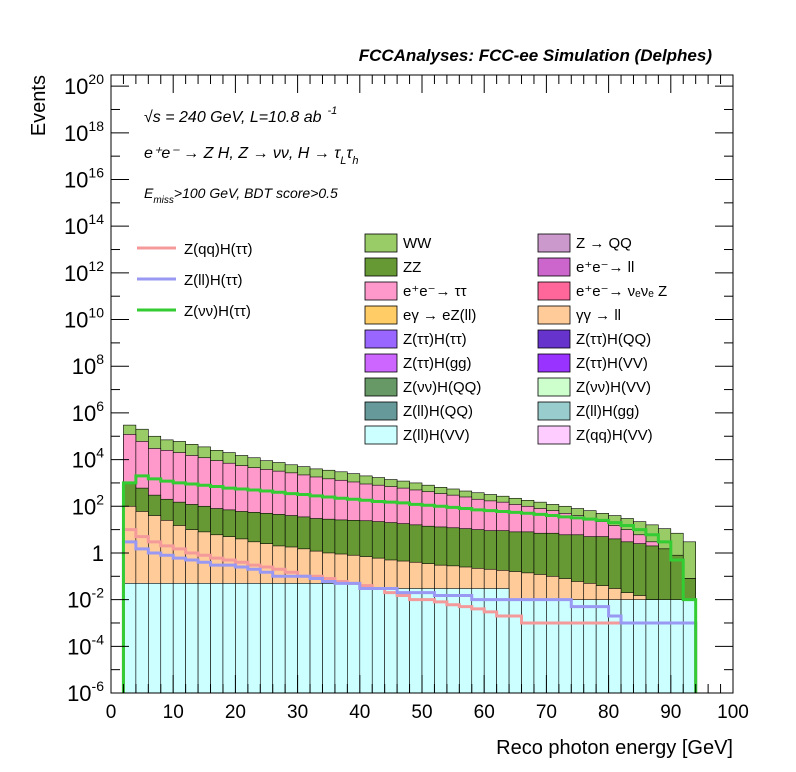 The image size is (796, 772). I want to click on annotation-energy-lumi: √s = 240 GeV, L=10.8 ab -1, so click(240, 115).